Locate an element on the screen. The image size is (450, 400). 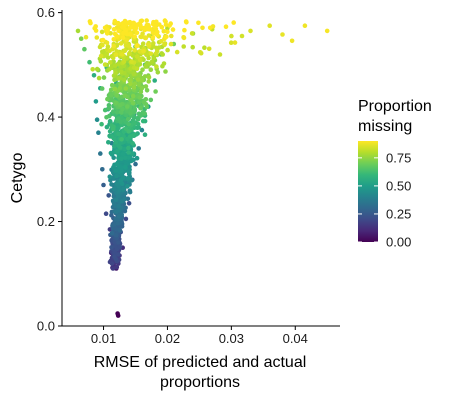
y-tick-label: 0.6 is located at coordinates (46, 12).